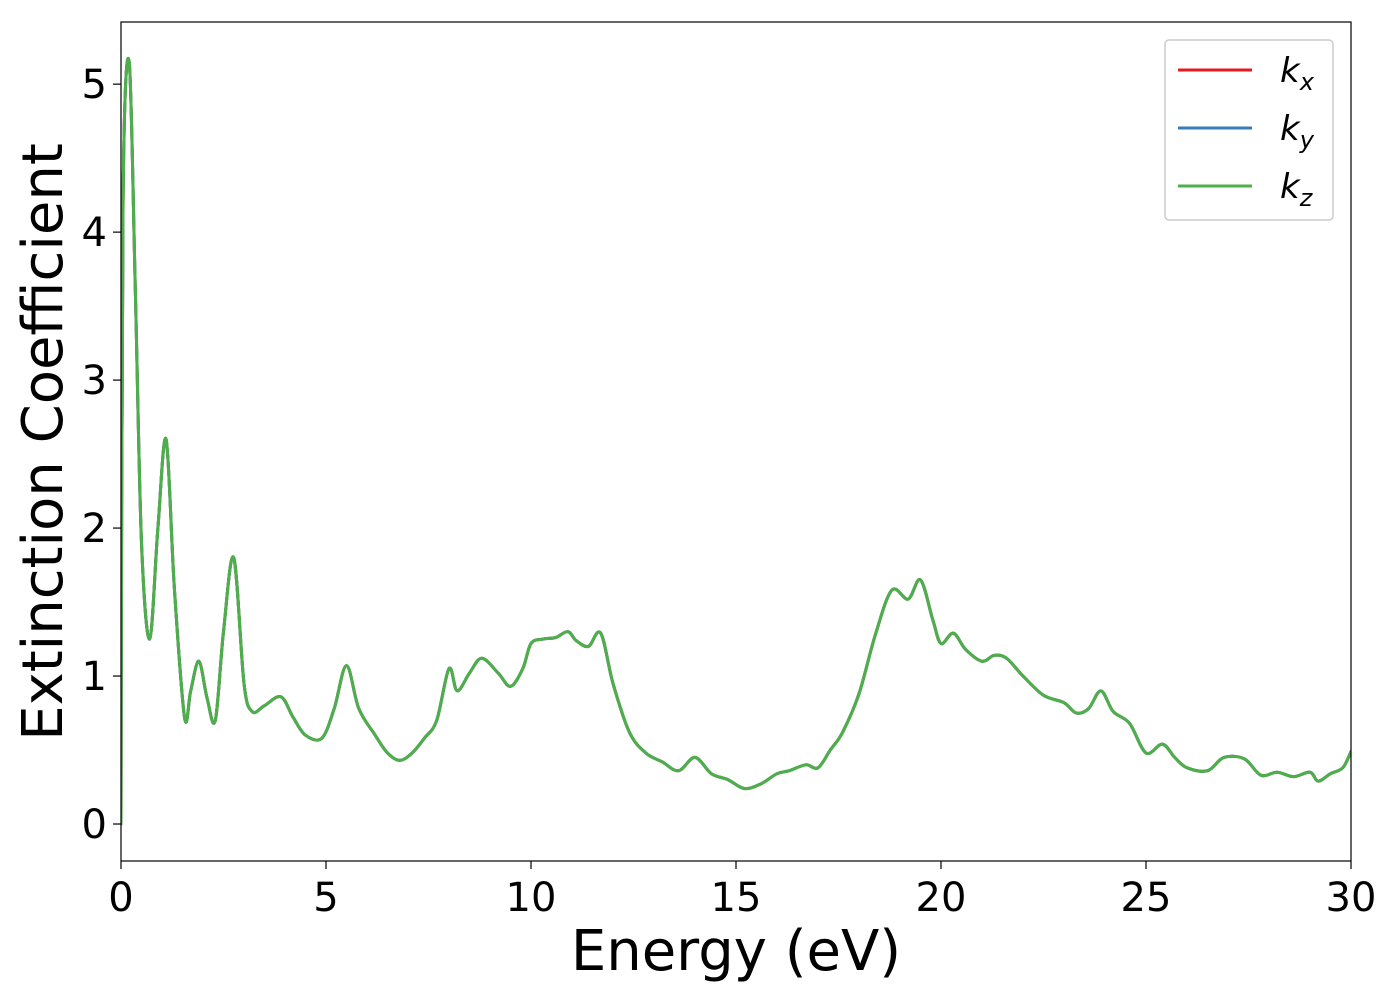 The height and width of the screenshot is (1000, 1400). What do you see at coordinates (1297, 189) in the screenshot?
I see `legend-label-kz: kz` at bounding box center [1297, 189].